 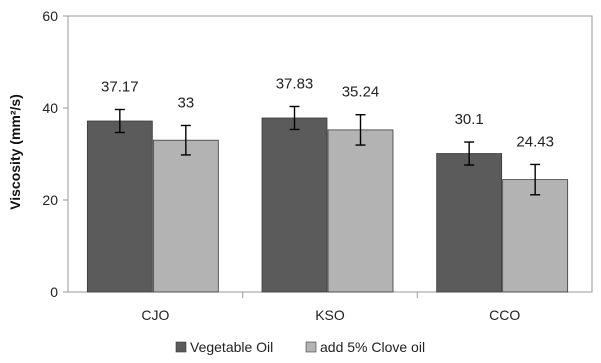 I want to click on bar-kso-clove-oil, so click(x=360, y=211).